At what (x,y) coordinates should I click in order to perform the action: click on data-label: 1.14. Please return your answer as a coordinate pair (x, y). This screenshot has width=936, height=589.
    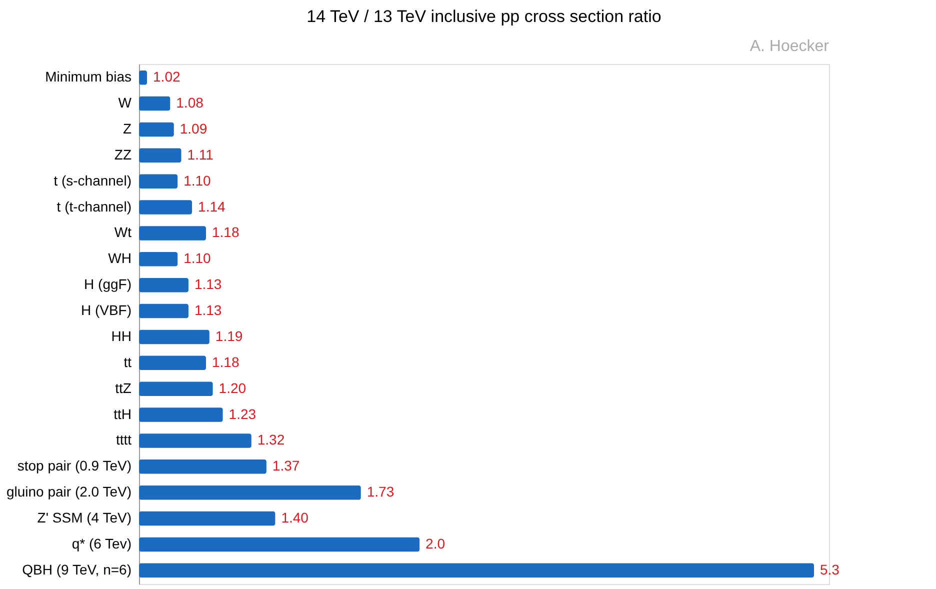
    Looking at the image, I should click on (212, 206).